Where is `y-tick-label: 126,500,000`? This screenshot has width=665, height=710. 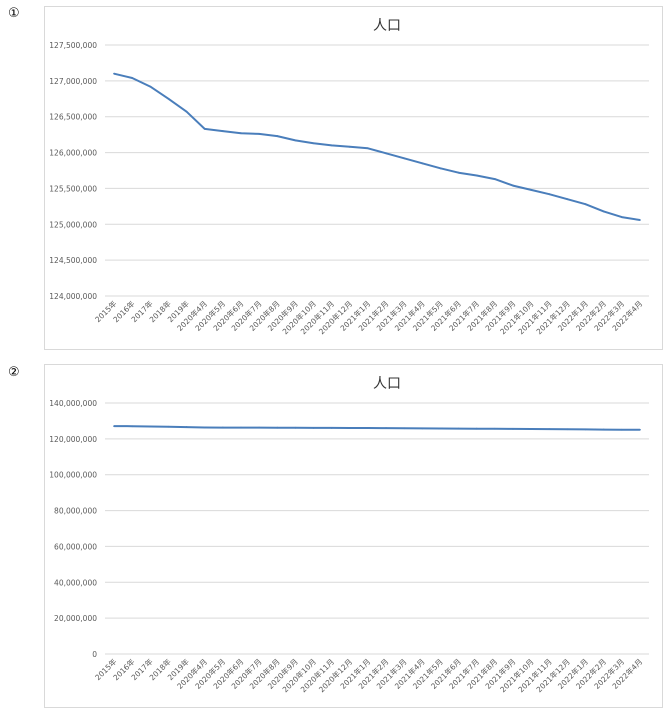
y-tick-label: 126,500,000 is located at coordinates (73, 117).